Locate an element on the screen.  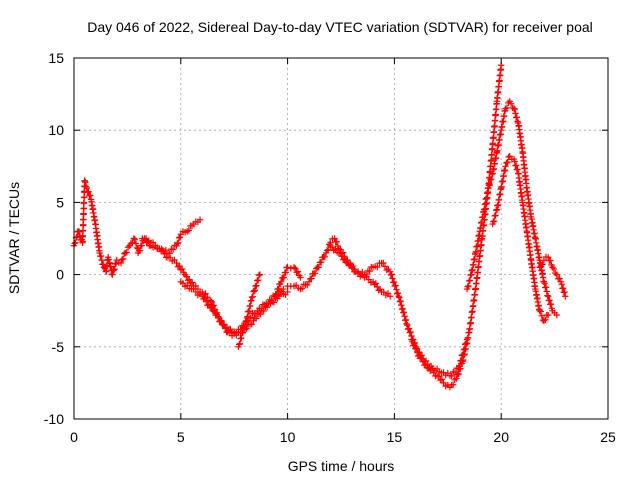
x-tick-label: 0 is located at coordinates (74, 437).